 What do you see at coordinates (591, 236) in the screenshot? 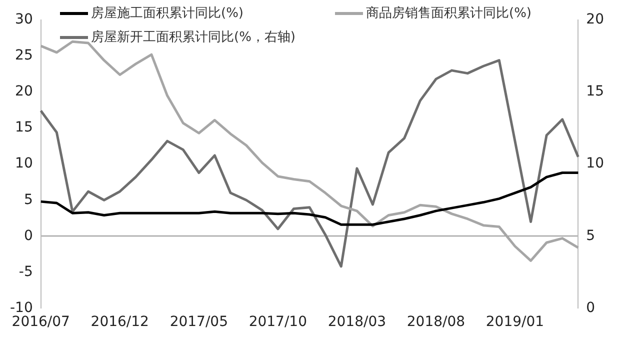
I see `y2-tick-label: 5` at bounding box center [591, 236].